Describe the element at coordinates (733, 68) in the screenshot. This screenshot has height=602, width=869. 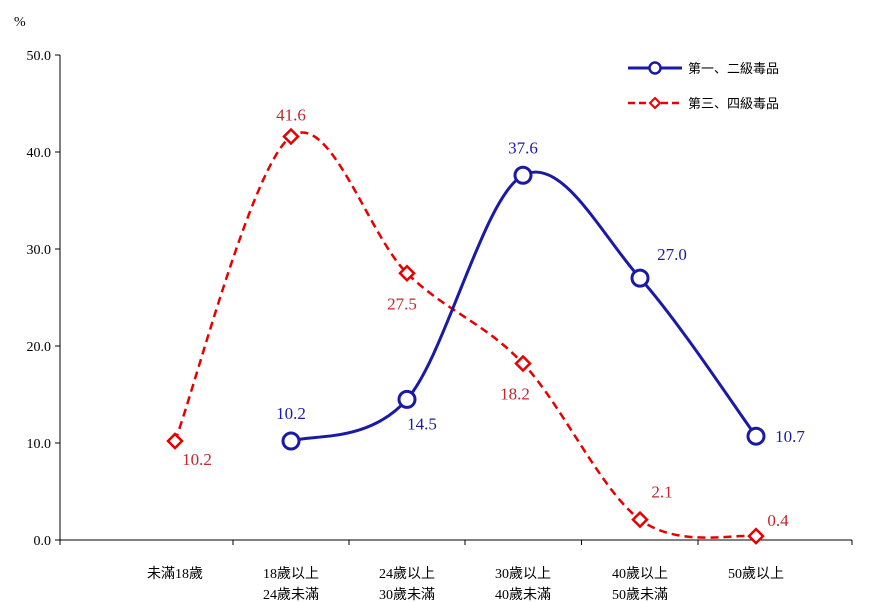
I see `legend-label: 第一、二級毒品` at that location.